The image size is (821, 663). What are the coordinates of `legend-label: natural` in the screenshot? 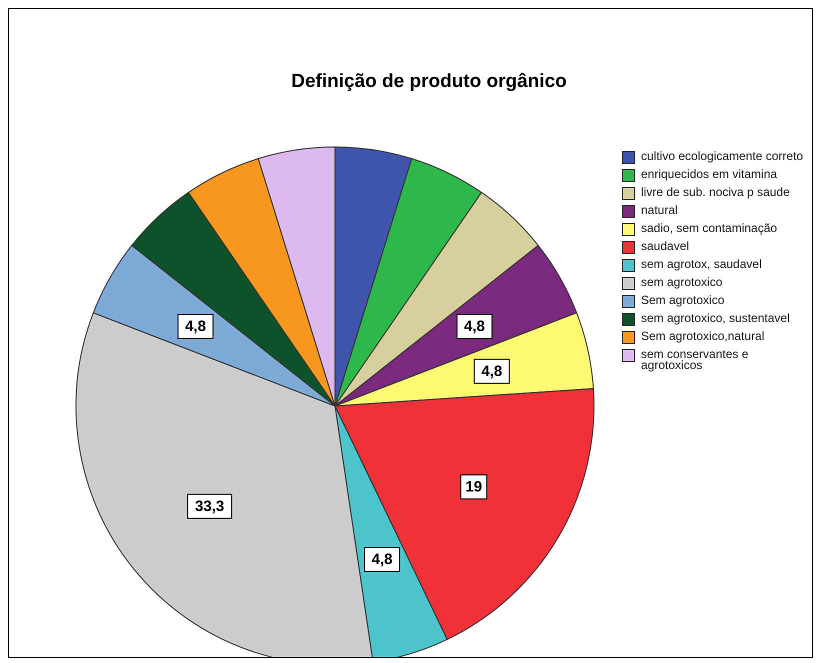 It's located at (659, 210).